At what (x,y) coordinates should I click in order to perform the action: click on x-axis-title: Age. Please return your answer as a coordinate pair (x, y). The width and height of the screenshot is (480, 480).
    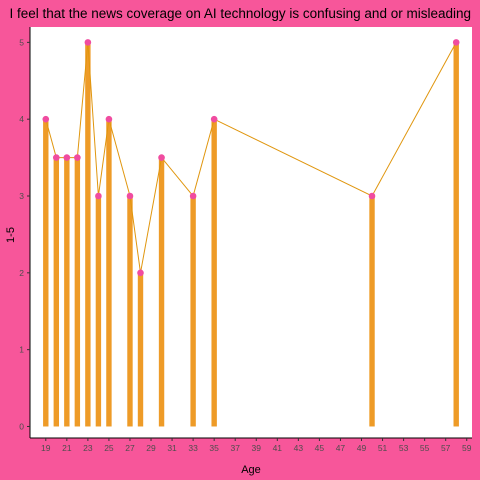
    Looking at the image, I should click on (251, 470).